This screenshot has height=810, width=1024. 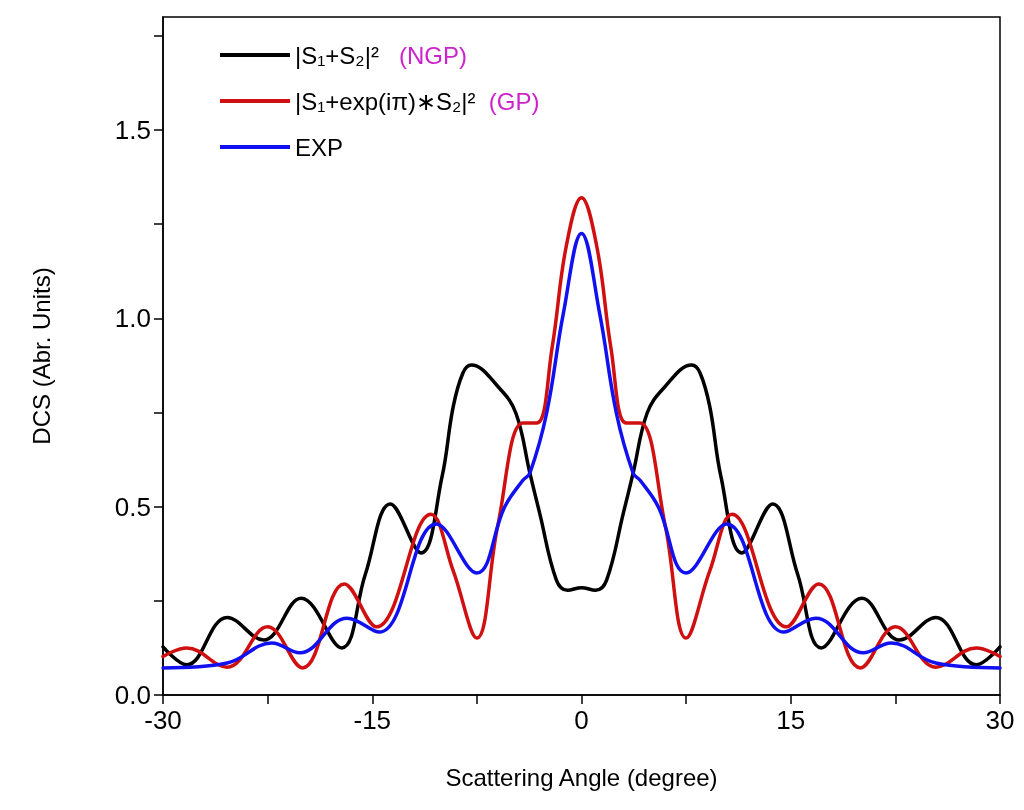 I want to click on x-tick-label: 15, so click(x=791, y=720).